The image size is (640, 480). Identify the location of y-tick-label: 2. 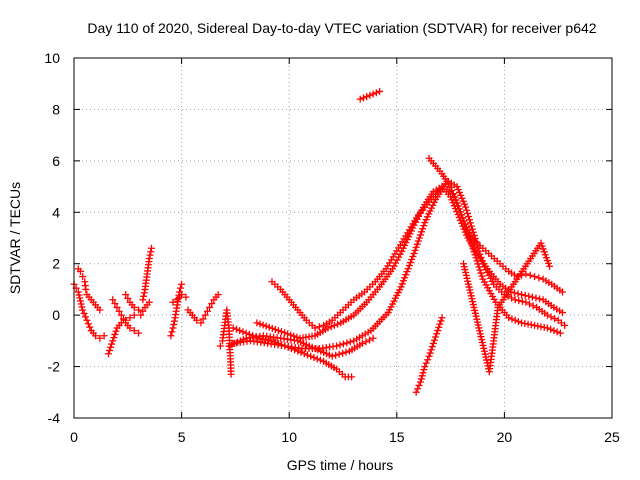
(56, 264).